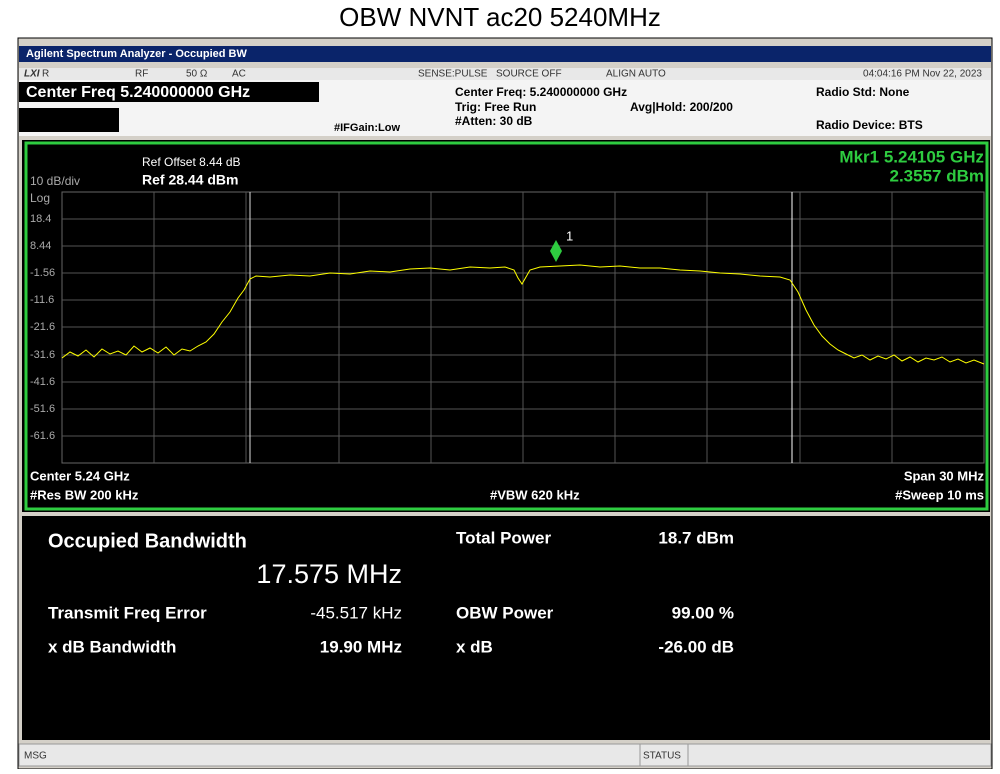  What do you see at coordinates (329, 574) in the screenshot?
I see `obw-value: 17.575 MHz` at bounding box center [329, 574].